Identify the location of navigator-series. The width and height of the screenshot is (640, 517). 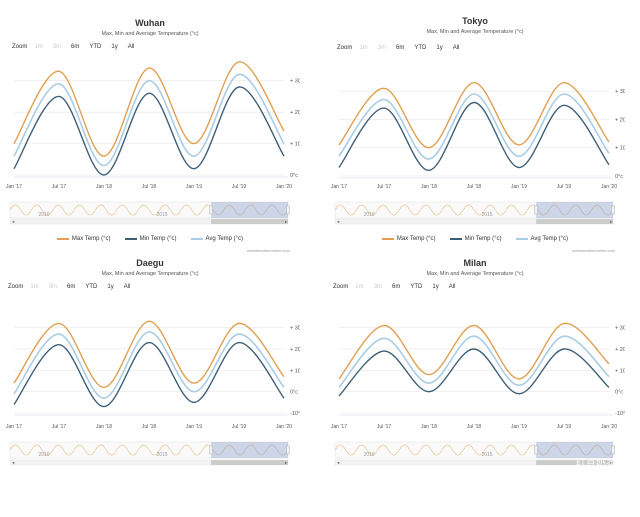
(474, 450).